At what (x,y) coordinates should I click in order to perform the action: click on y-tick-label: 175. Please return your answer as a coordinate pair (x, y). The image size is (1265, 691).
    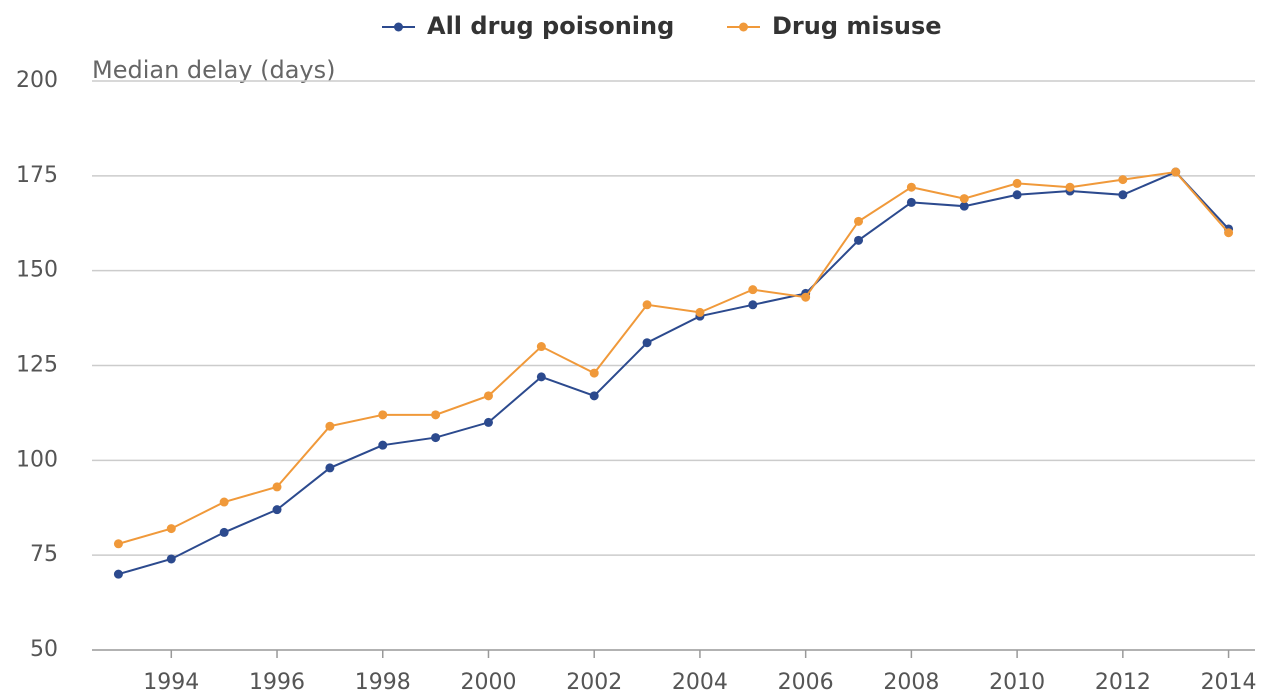
    Looking at the image, I should click on (37, 175).